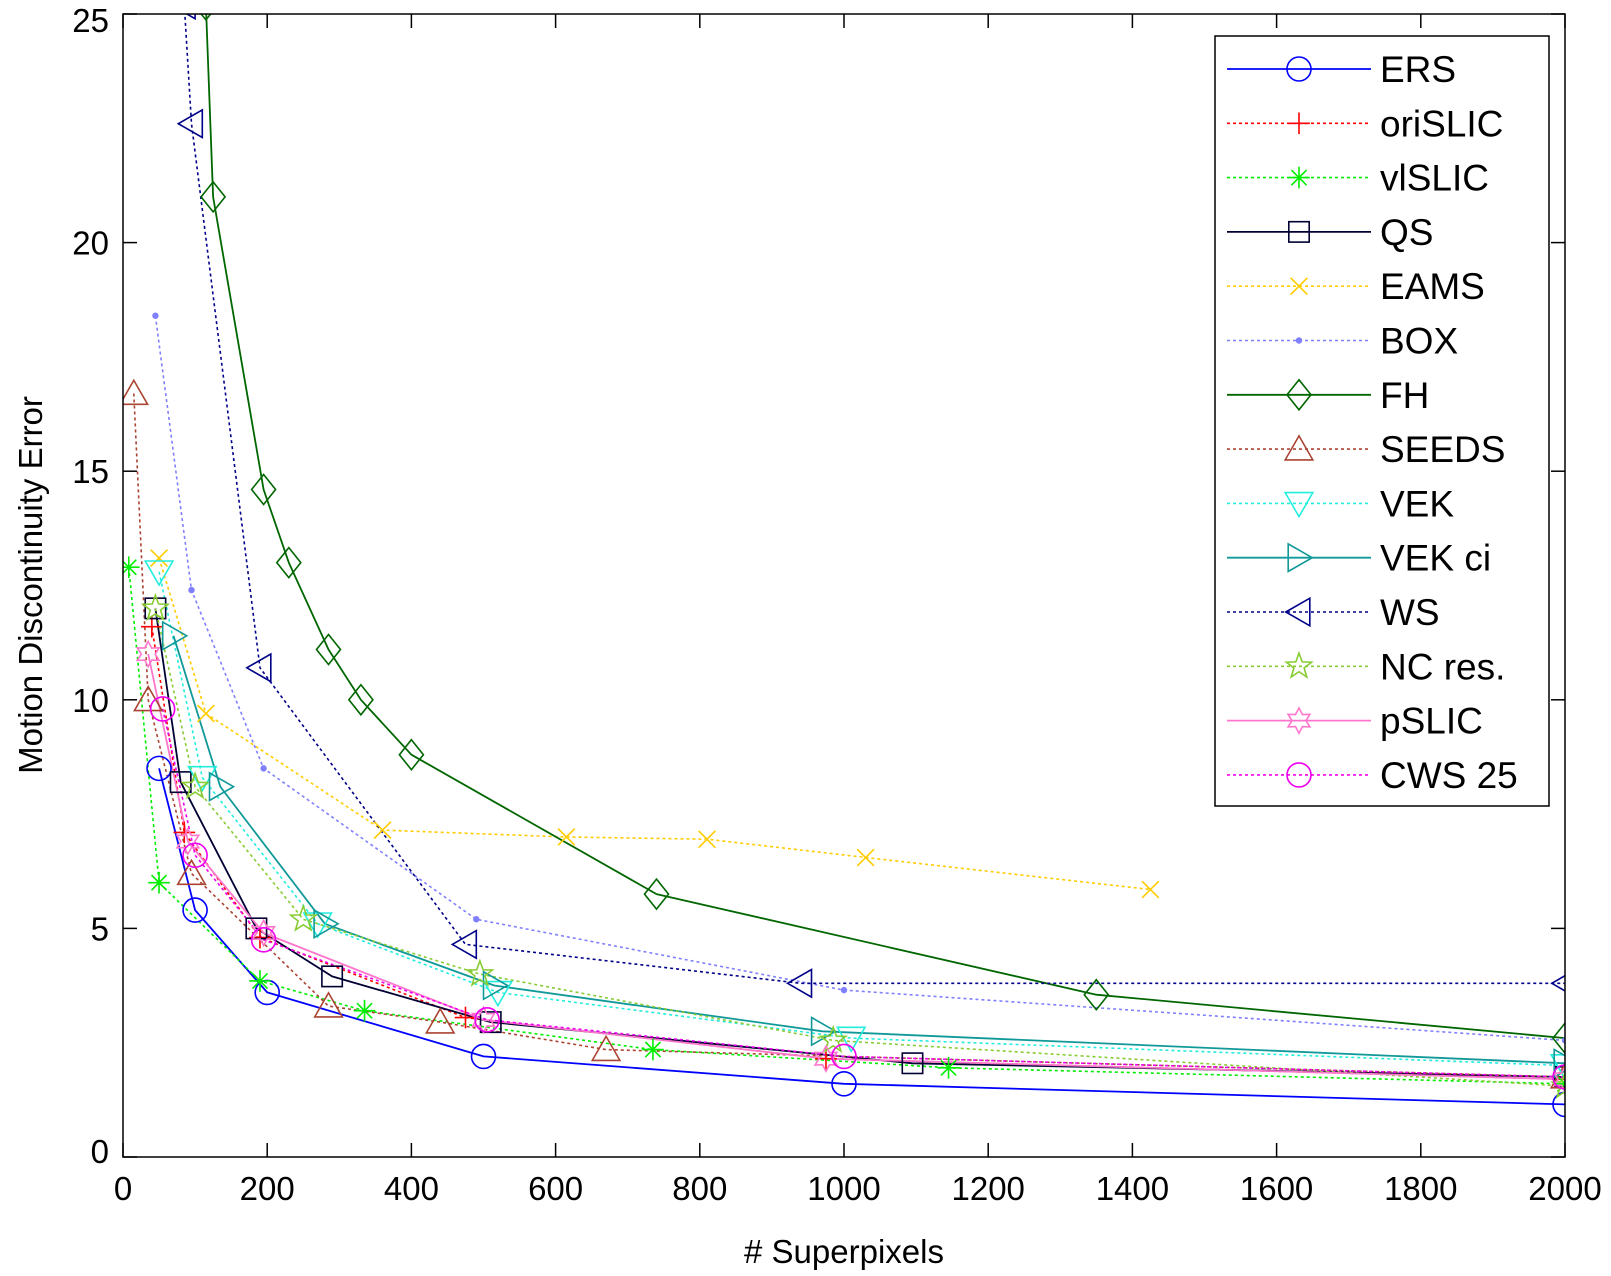 The width and height of the screenshot is (1611, 1276). What do you see at coordinates (1432, 286) in the screenshot?
I see `legend-label-eams: EAMS` at bounding box center [1432, 286].